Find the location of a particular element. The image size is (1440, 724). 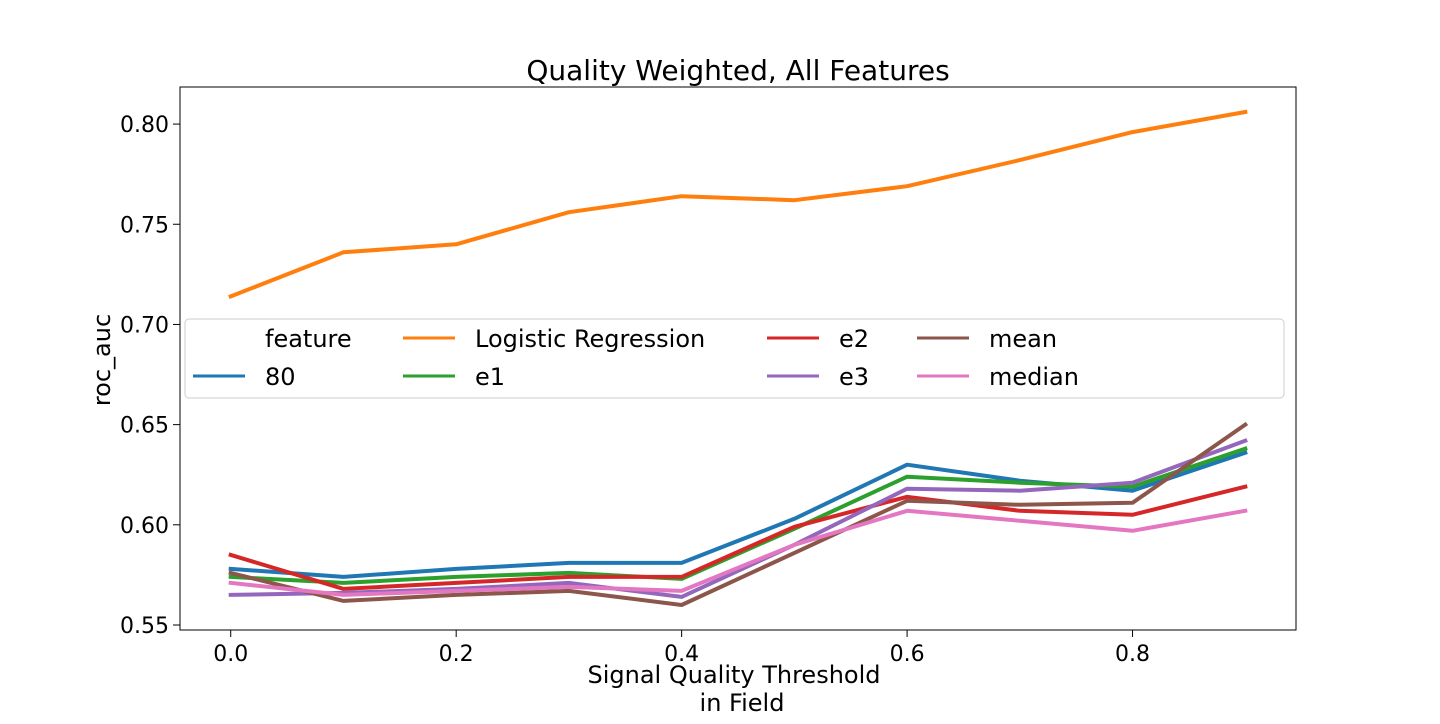

series-line-e2 is located at coordinates (738, 537).